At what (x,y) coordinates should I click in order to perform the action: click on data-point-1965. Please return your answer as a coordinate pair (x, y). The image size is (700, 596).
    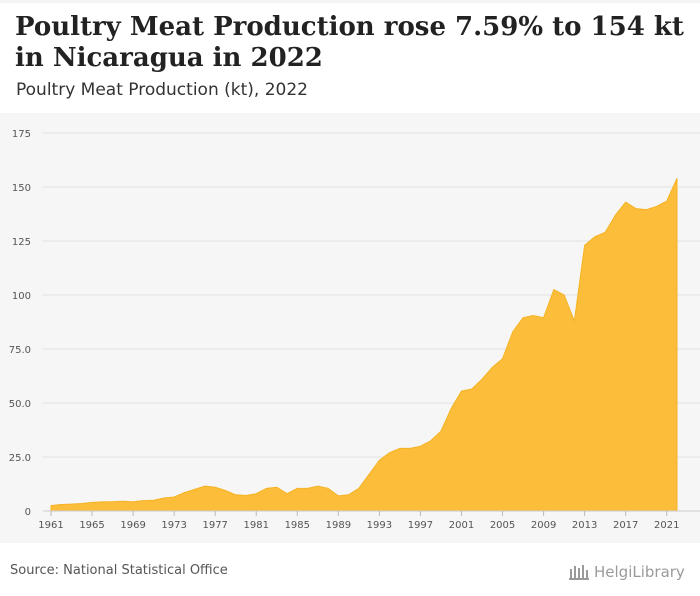
    Looking at the image, I should click on (92, 502).